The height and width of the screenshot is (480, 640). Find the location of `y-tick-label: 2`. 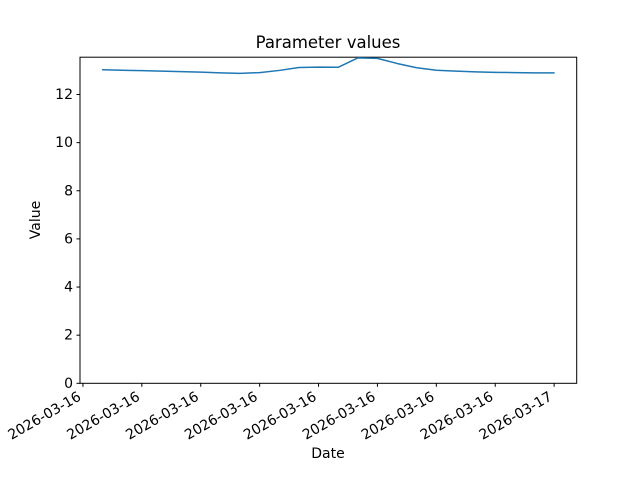

y-tick-label: 2 is located at coordinates (68, 336).